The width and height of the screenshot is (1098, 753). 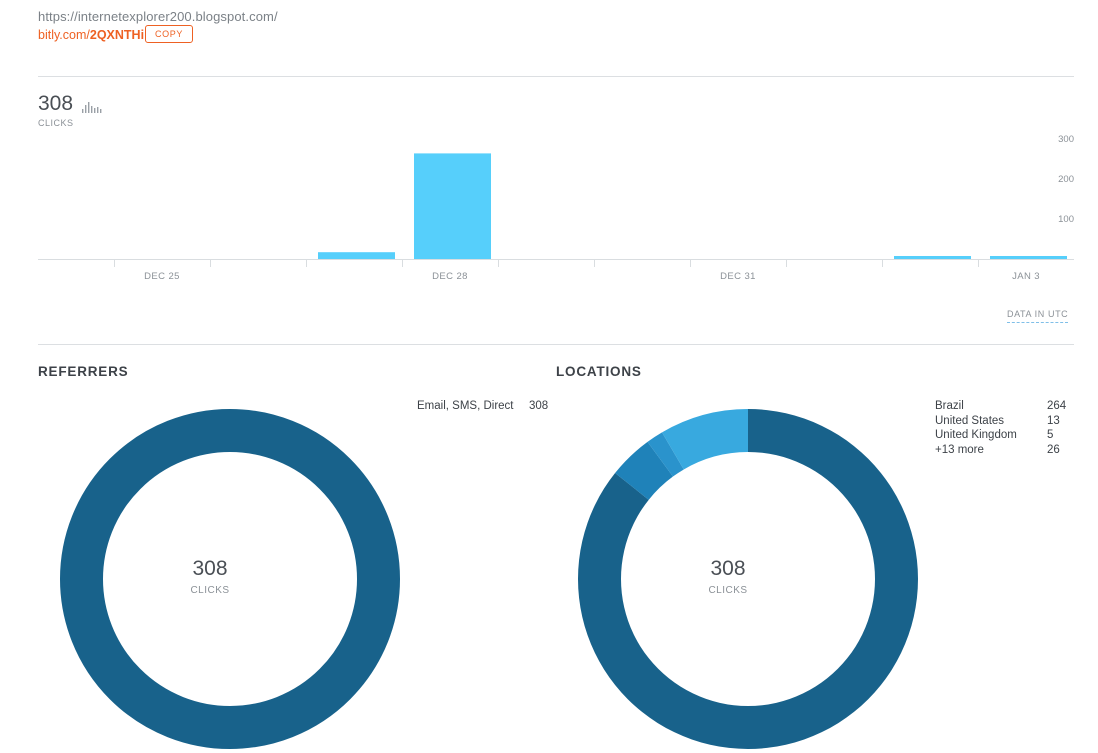 I want to click on locations-slice-united-states, so click(x=644, y=470).